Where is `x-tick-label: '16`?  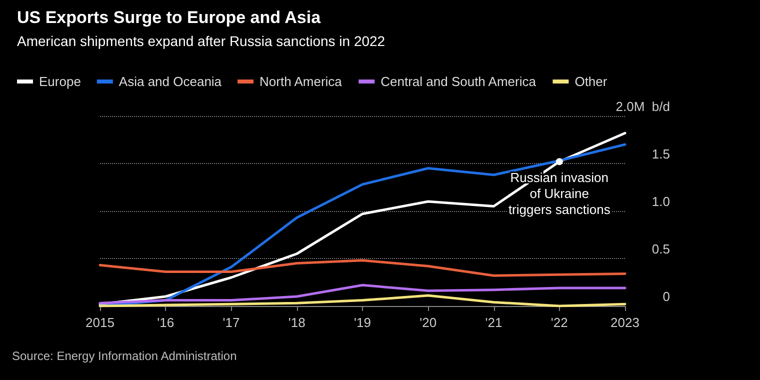 x-tick-label: '16 is located at coordinates (165, 322).